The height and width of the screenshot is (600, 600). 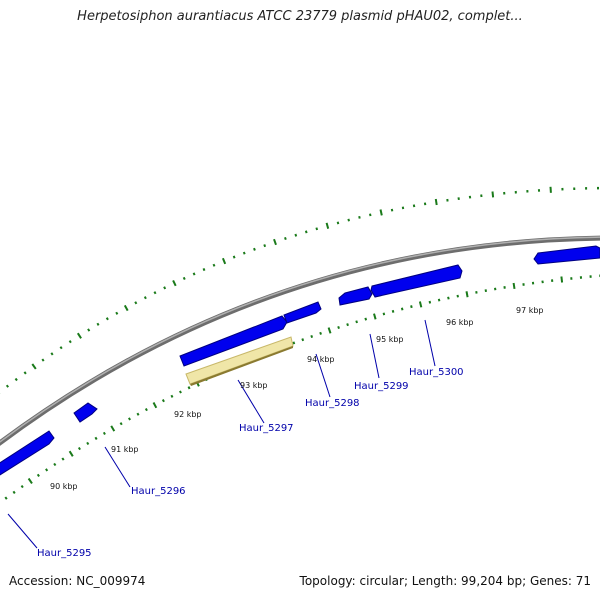 I want to click on gene-label: Haur_5297, so click(x=266, y=428).